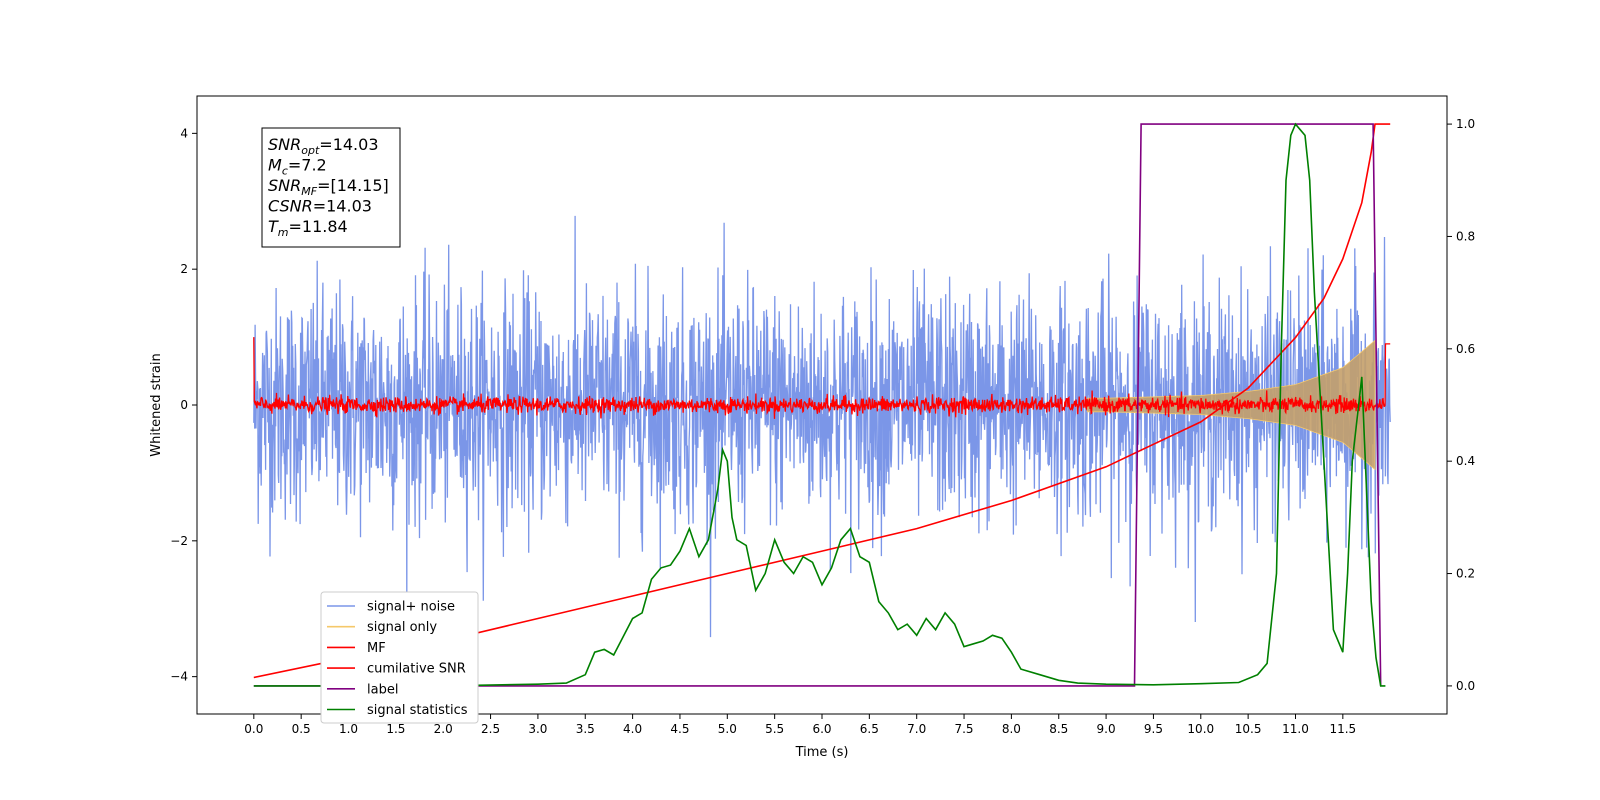 The width and height of the screenshot is (1600, 800). What do you see at coordinates (179, 677) in the screenshot?
I see `y-tick-label: −4` at bounding box center [179, 677].